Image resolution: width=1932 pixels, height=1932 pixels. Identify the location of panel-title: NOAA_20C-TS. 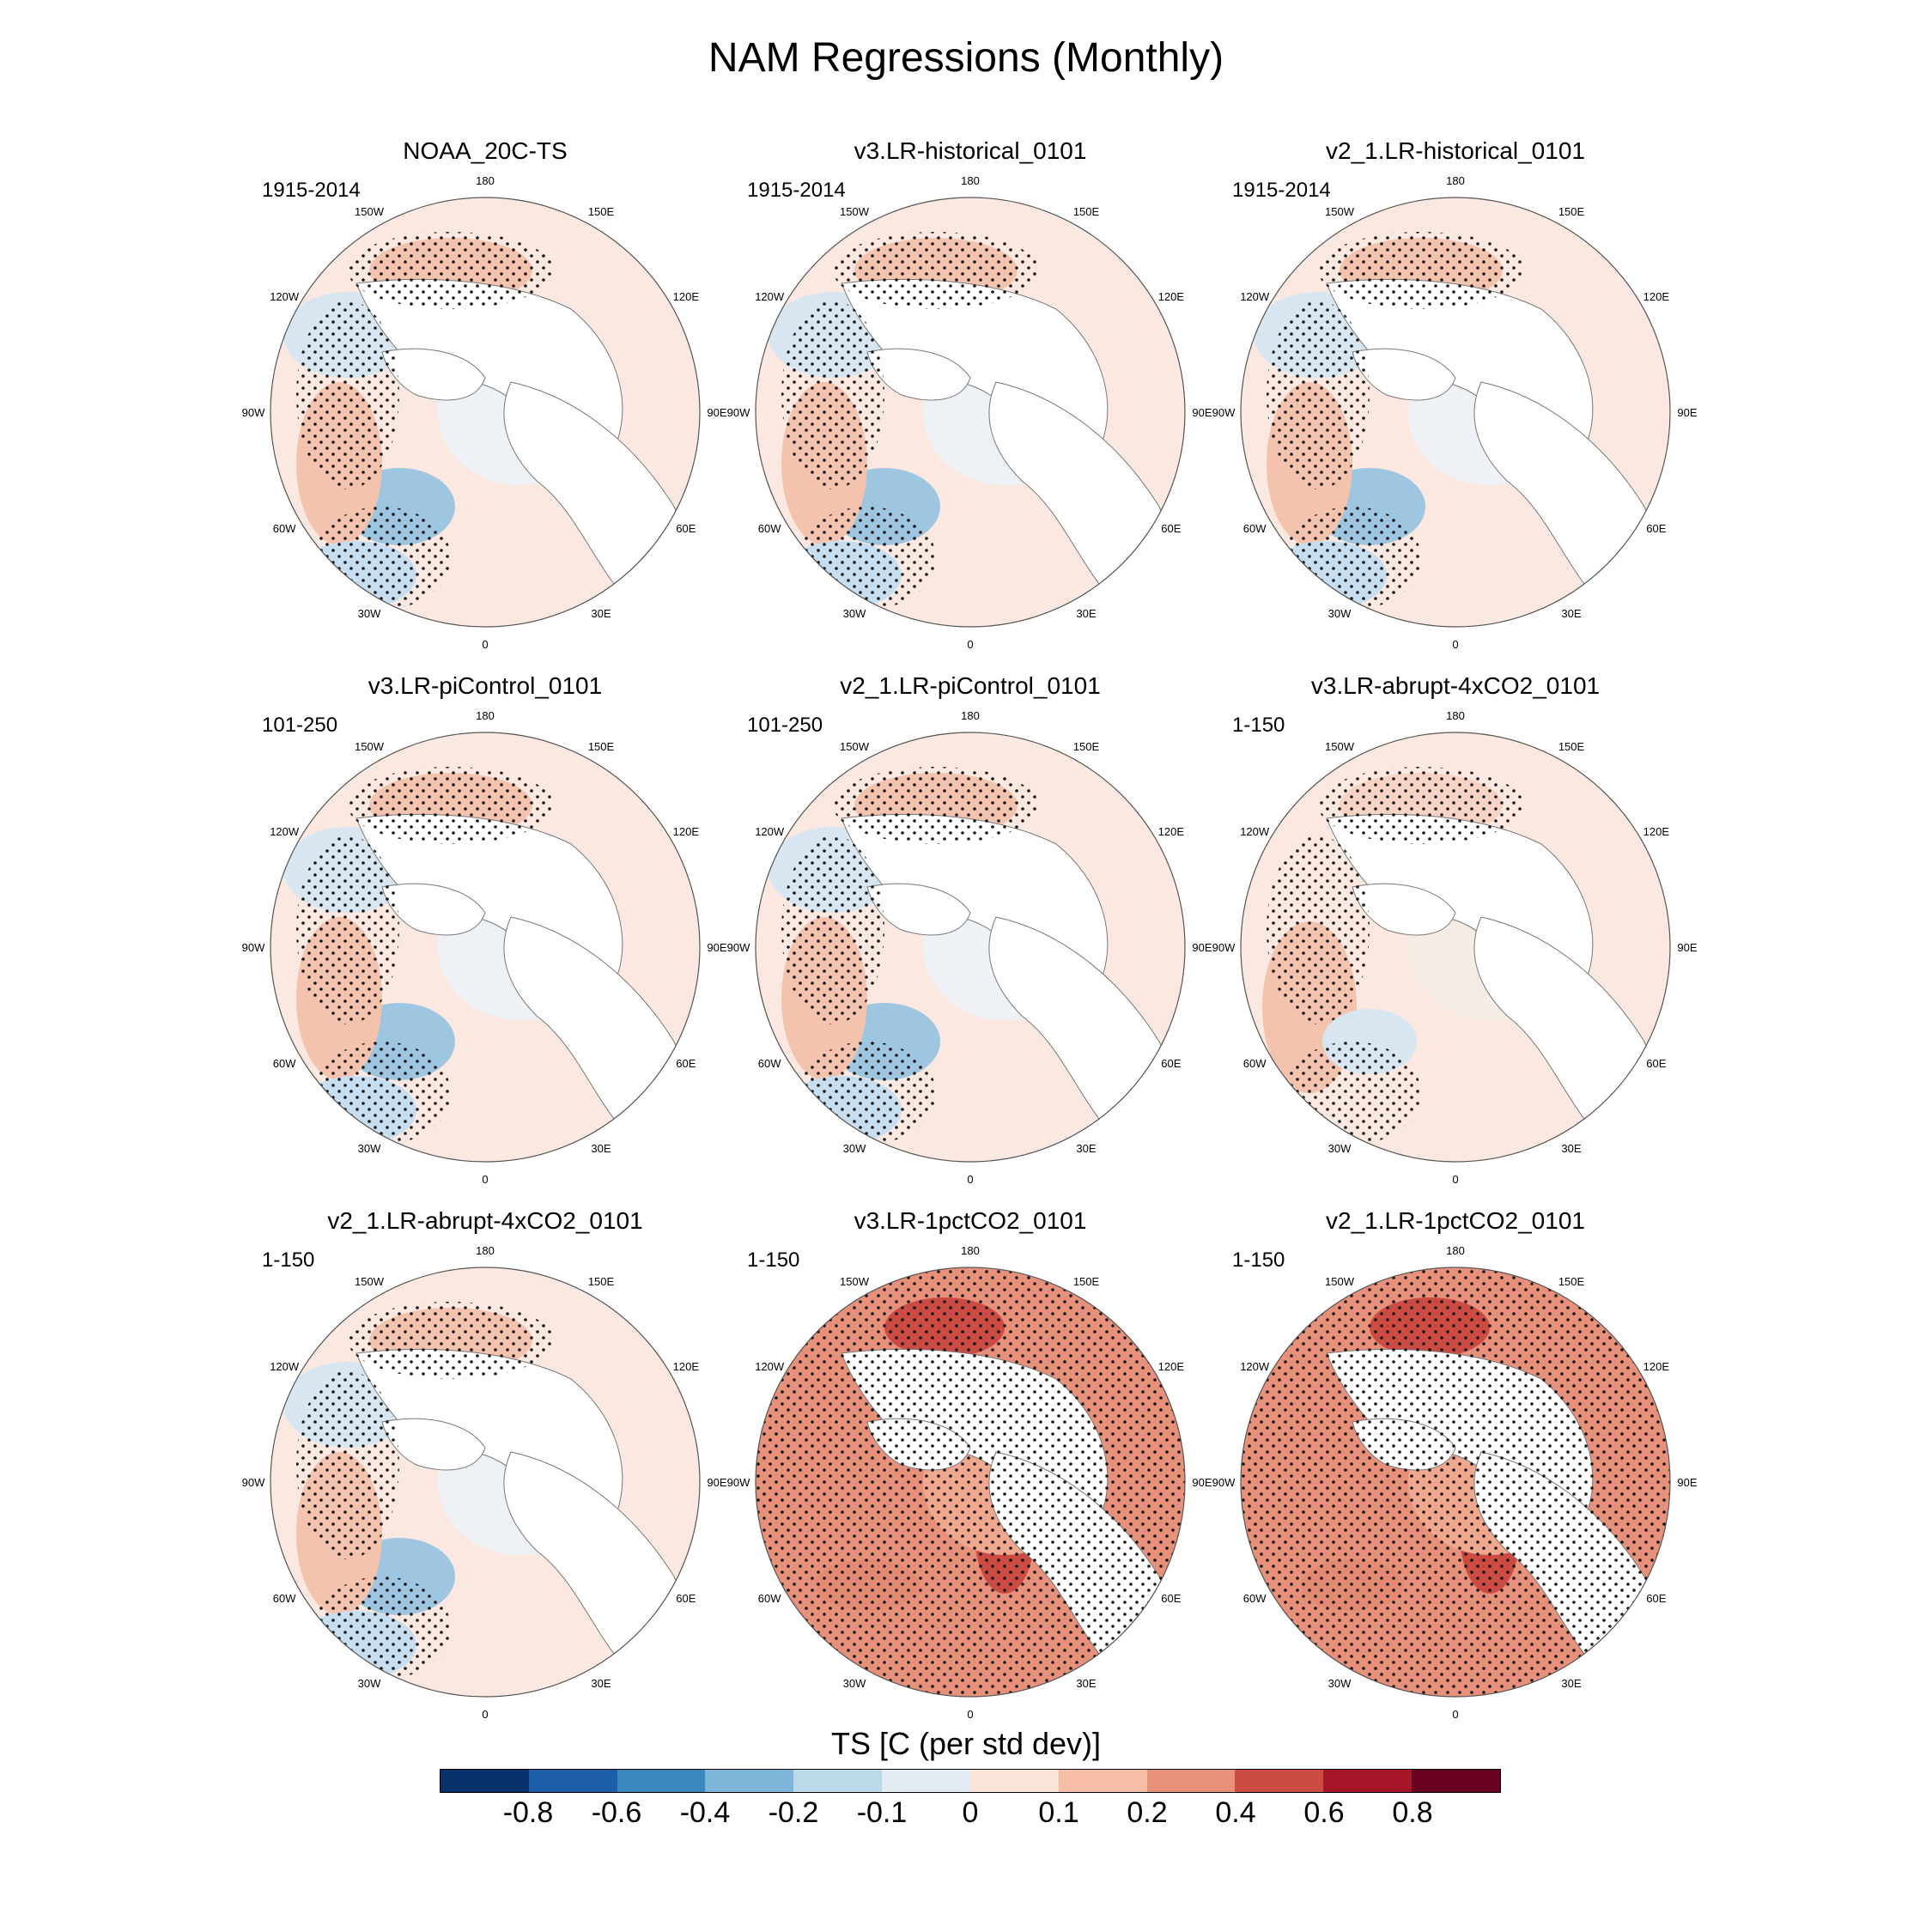
(486, 150).